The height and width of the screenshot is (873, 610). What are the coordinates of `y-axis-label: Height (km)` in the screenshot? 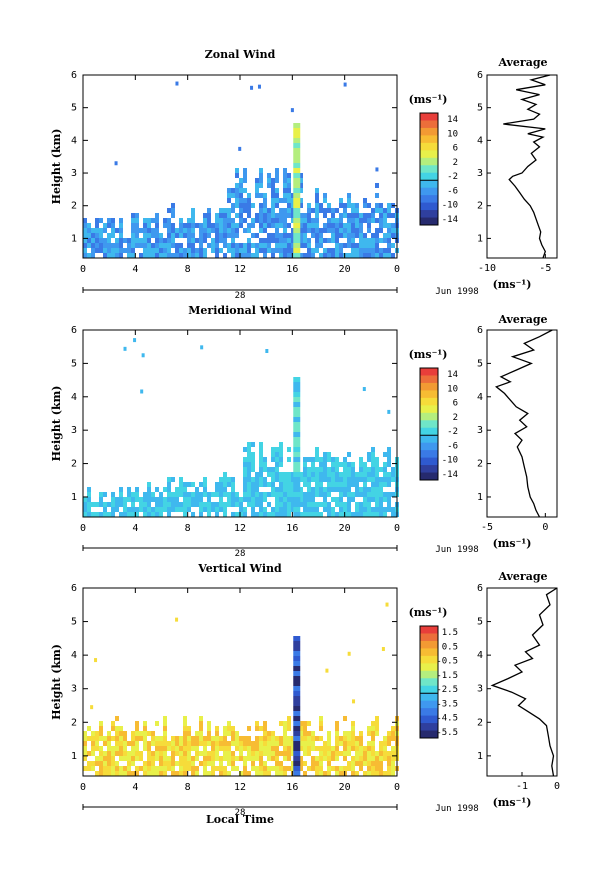 It's located at (56, 682).